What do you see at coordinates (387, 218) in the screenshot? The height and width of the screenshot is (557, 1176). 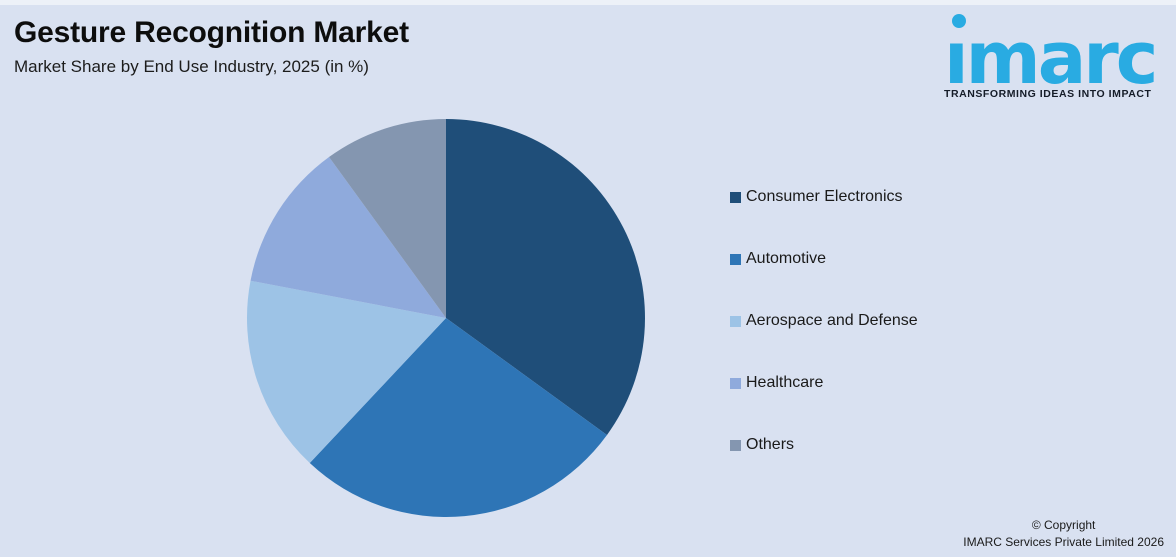 I see `pie-slice-others` at bounding box center [387, 218].